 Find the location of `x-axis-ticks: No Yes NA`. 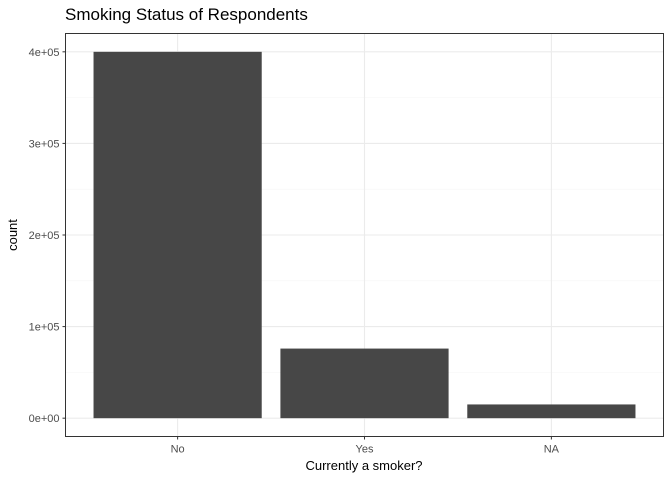

x-axis-ticks: No Yes NA is located at coordinates (365, 446).